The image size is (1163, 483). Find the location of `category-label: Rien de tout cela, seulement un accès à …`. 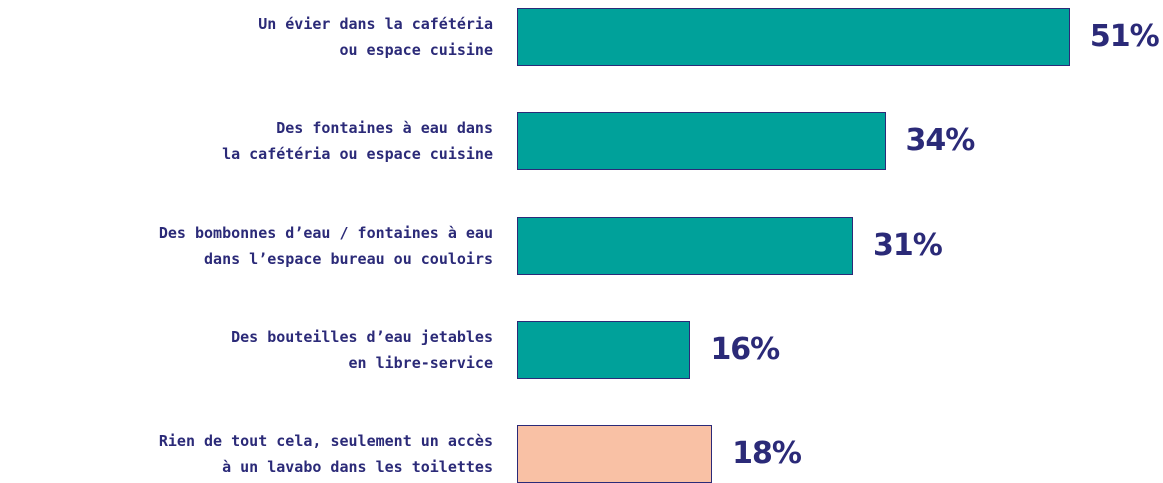

category-label: Rien de tout cela, seulement un accès à … is located at coordinates (325, 454).